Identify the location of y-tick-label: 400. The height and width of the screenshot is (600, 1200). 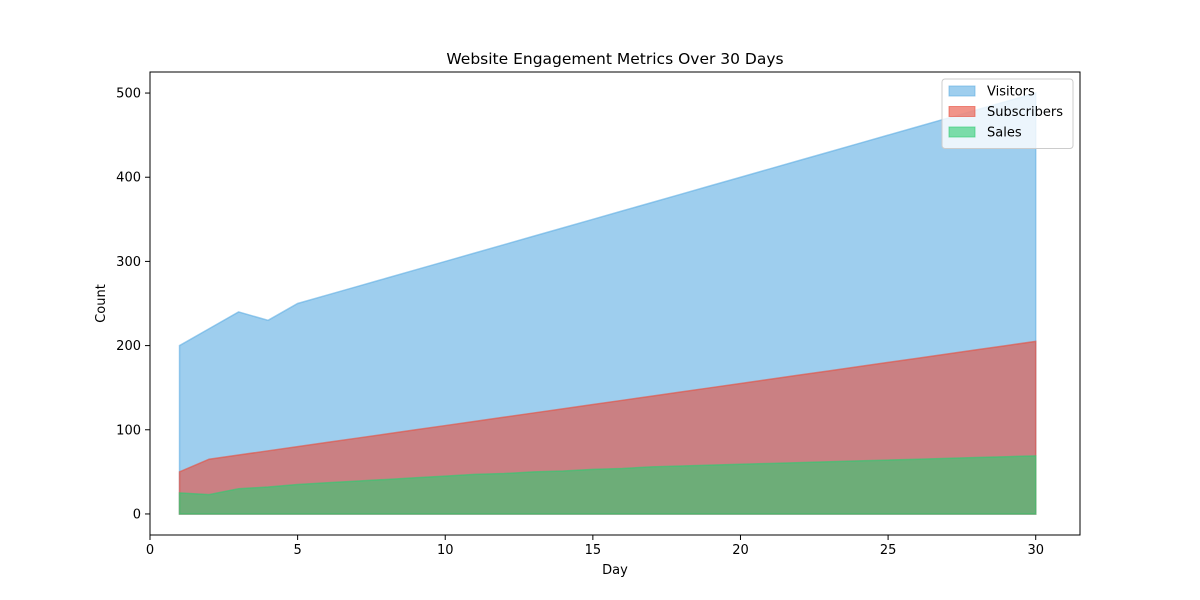
(128, 178).